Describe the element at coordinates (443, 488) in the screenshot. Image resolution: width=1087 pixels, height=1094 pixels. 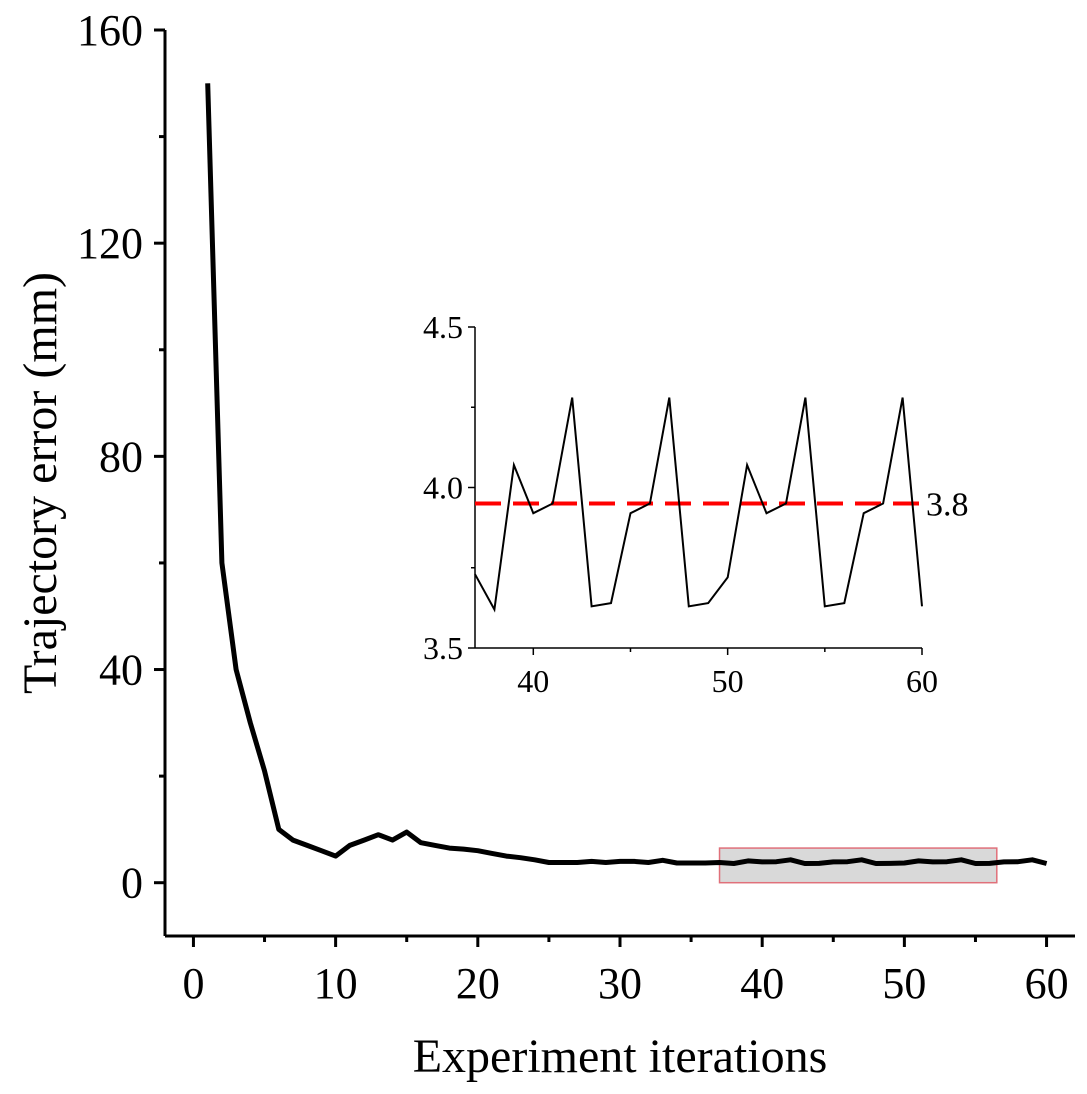
I see `inset-y-tick-label: 4.0` at that location.